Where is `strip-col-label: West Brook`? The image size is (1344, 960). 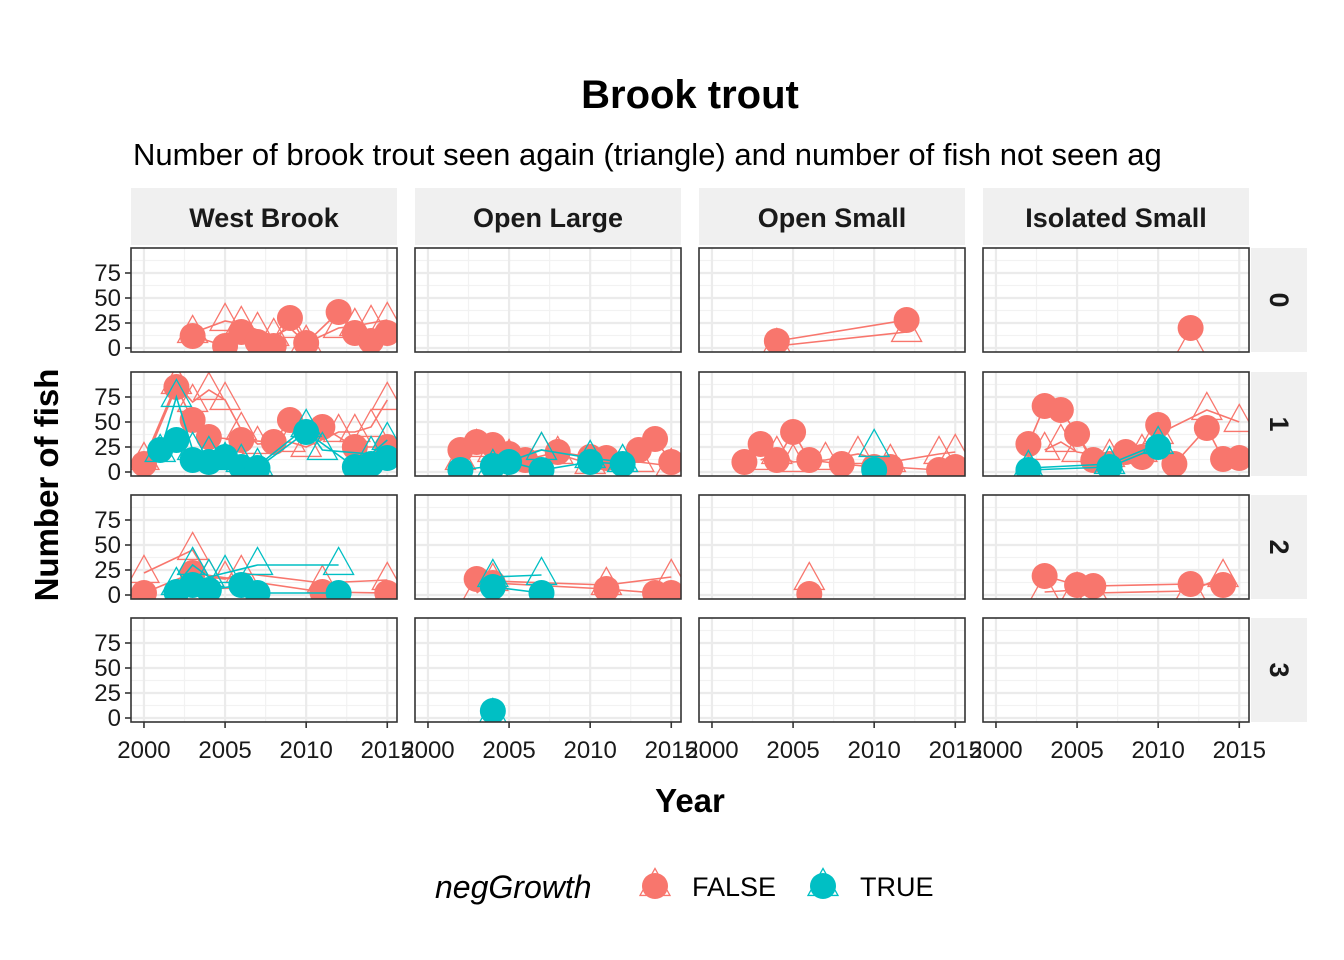
strip-col-label: West Brook is located at coordinates (264, 218).